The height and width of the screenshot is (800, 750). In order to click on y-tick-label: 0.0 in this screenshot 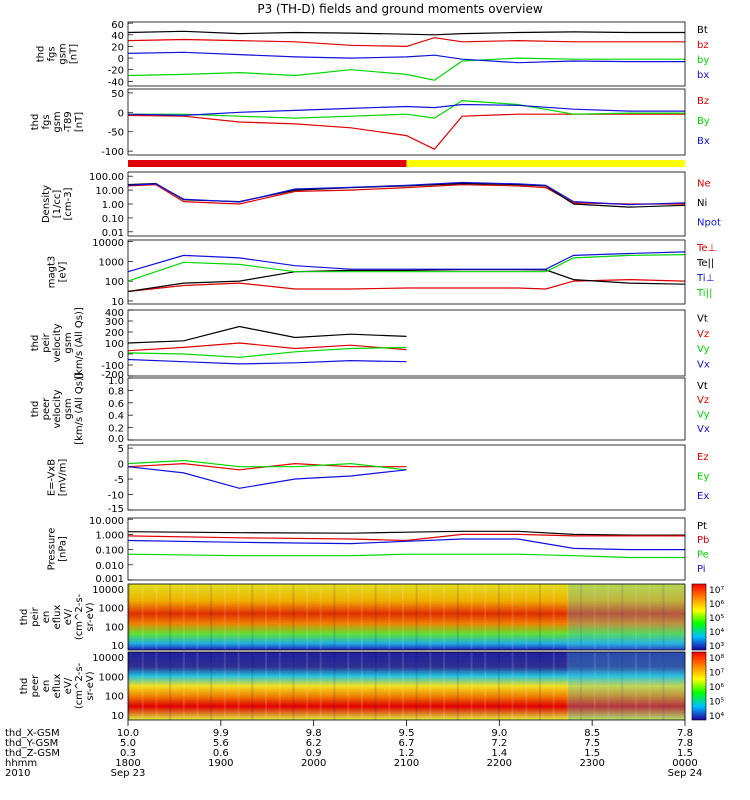, I will do `click(116, 439)`.